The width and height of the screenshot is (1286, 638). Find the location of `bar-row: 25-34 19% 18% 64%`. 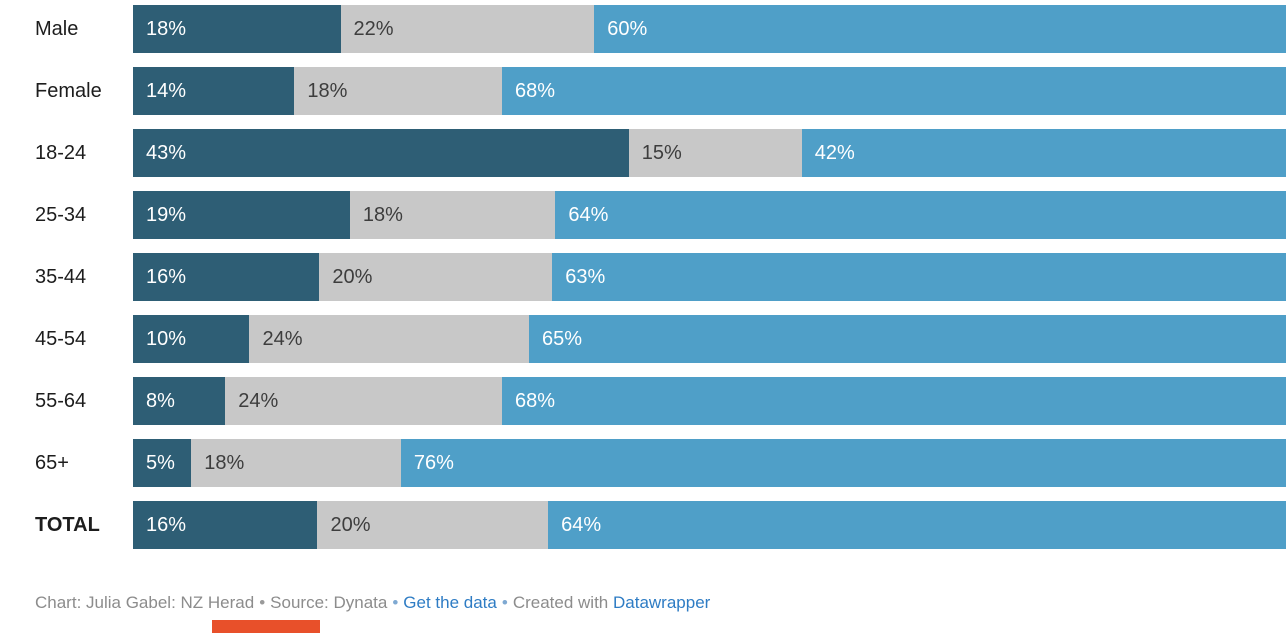

bar-row: 25-34 19% 18% 64% is located at coordinates (643, 215).